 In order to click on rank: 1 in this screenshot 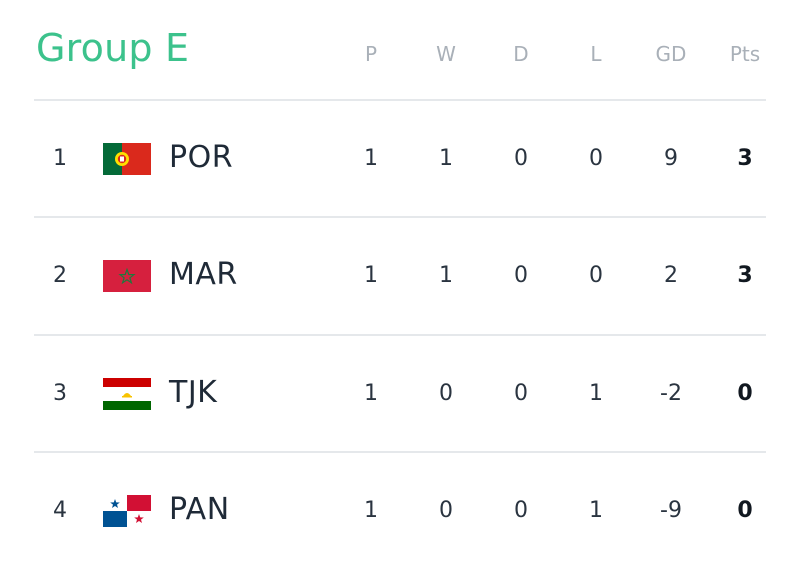, I will do `click(60, 158)`.